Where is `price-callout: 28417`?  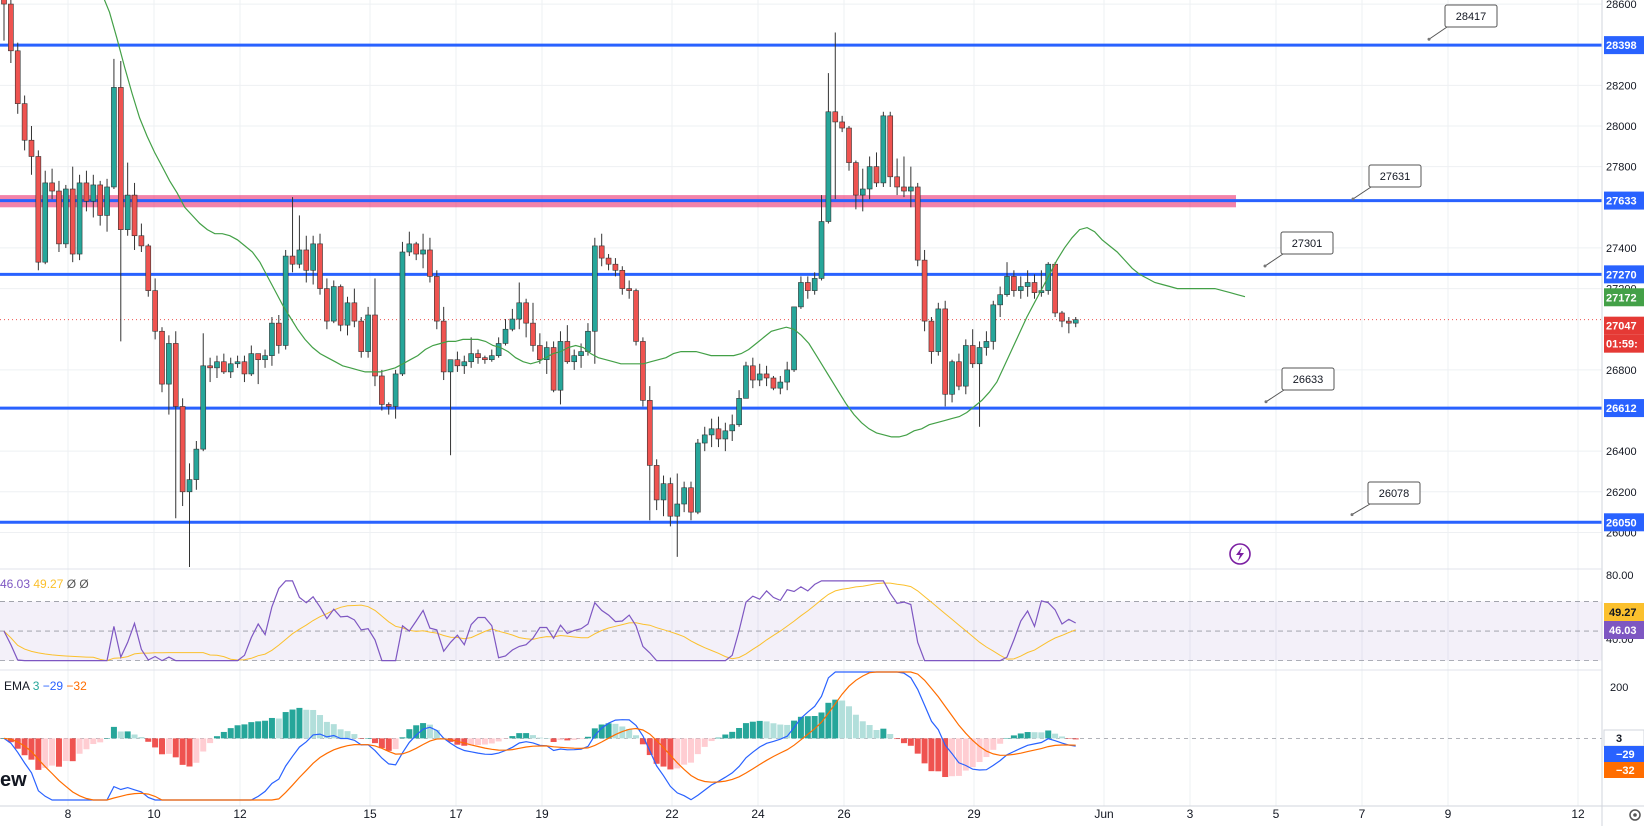
price-callout: 28417 is located at coordinates (1462, 22).